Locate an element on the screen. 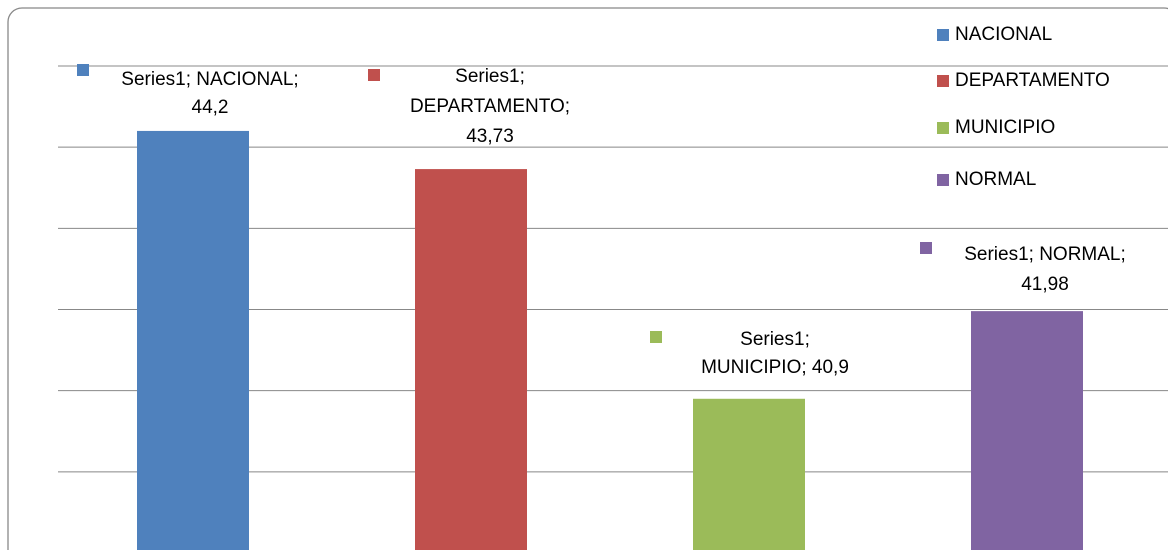  legend-label: MUNICIPIO is located at coordinates (1005, 127).